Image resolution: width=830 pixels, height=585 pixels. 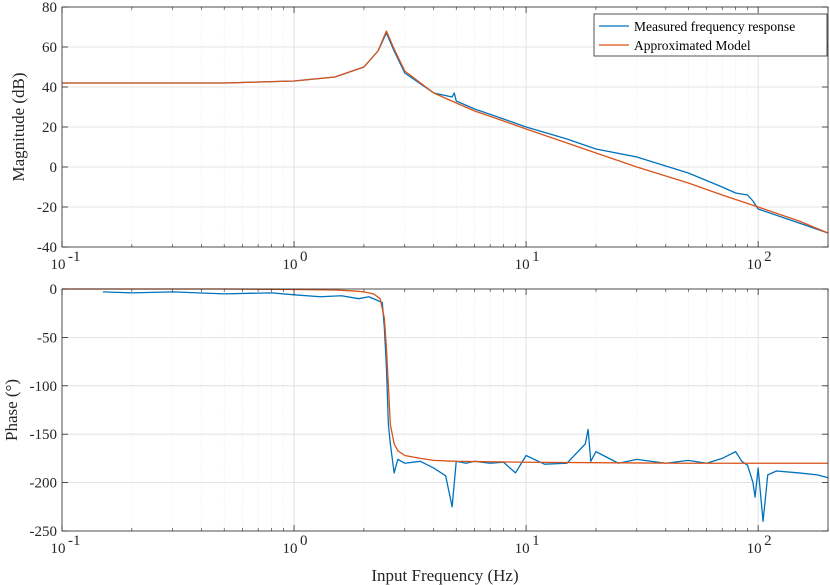 What do you see at coordinates (54, 168) in the screenshot?
I see `magnitude-ytick-label: 0` at bounding box center [54, 168].